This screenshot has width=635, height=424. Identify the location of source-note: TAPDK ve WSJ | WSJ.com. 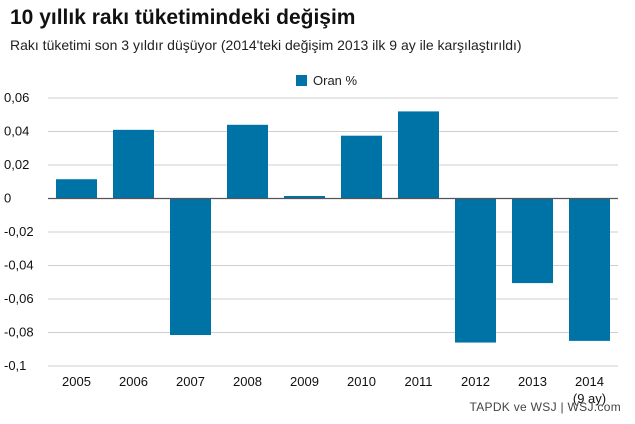
(545, 407).